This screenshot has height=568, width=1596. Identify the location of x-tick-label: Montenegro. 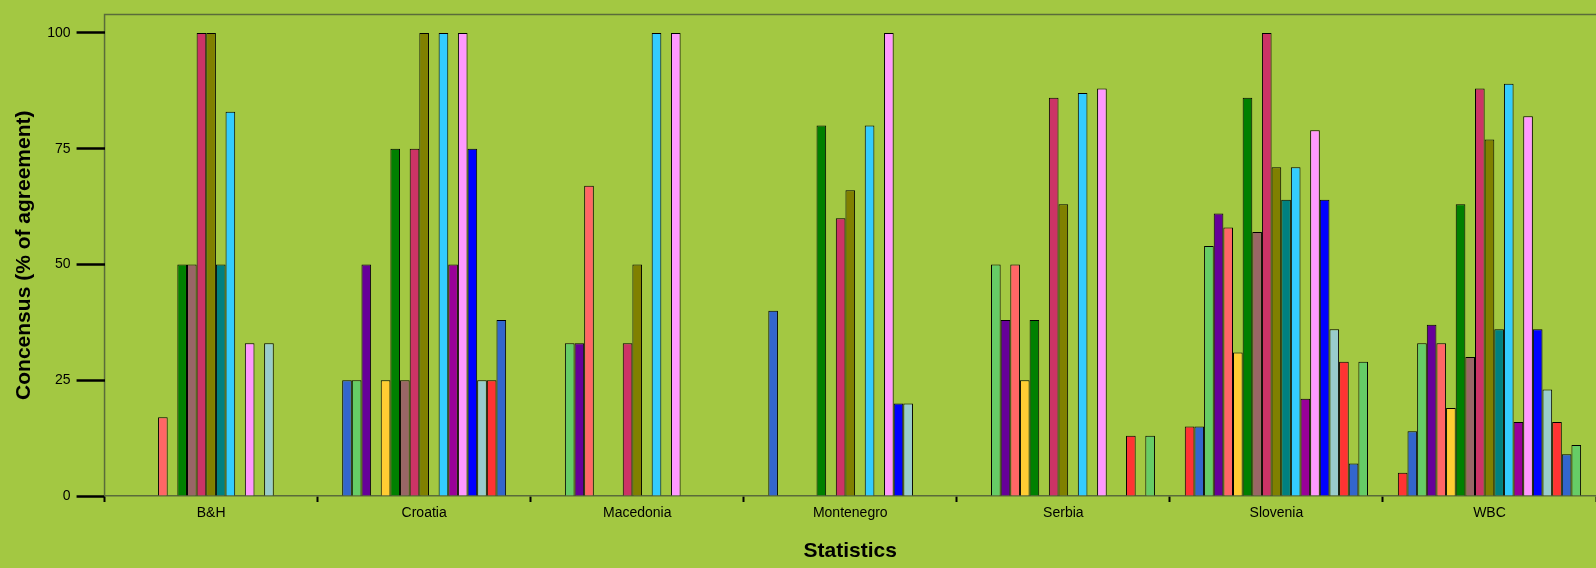
(850, 512).